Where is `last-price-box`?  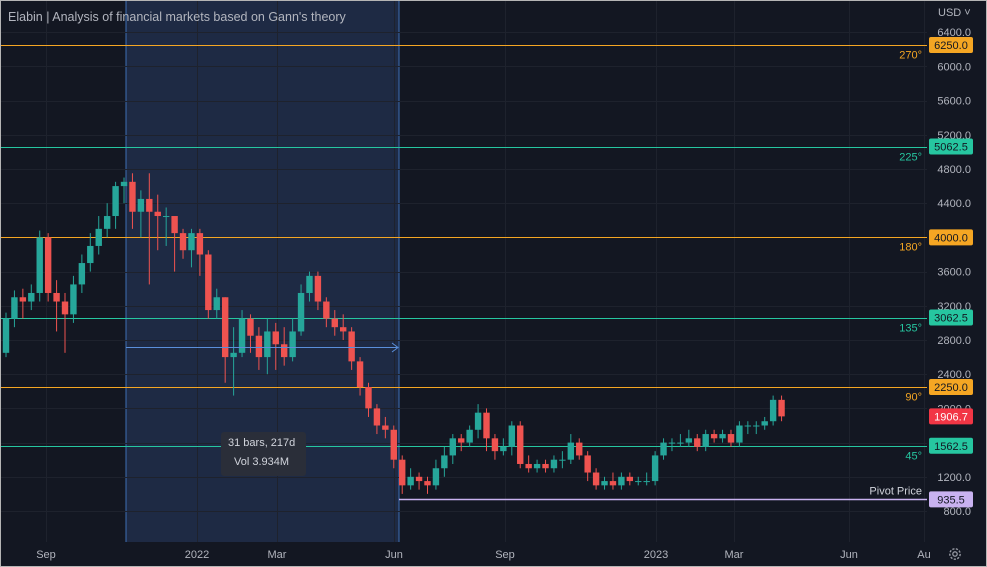 last-price-box is located at coordinates (951, 416).